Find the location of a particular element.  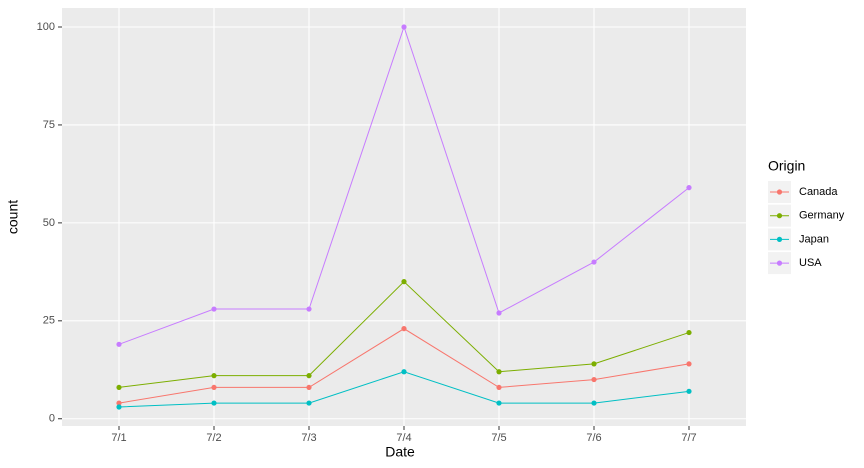

y-tick-label: 25 is located at coordinates (49, 321).